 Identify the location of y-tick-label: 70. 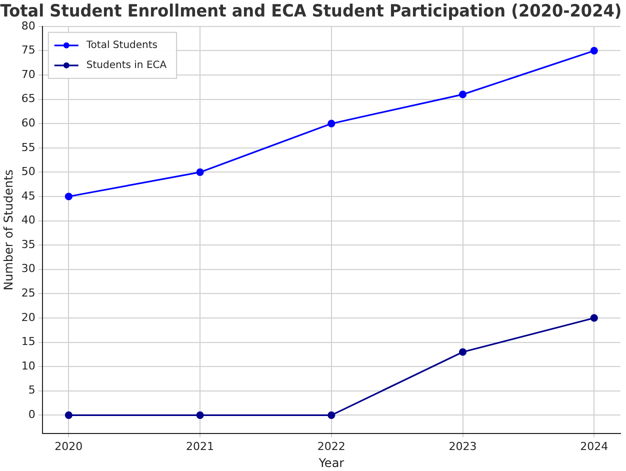
(28, 74).